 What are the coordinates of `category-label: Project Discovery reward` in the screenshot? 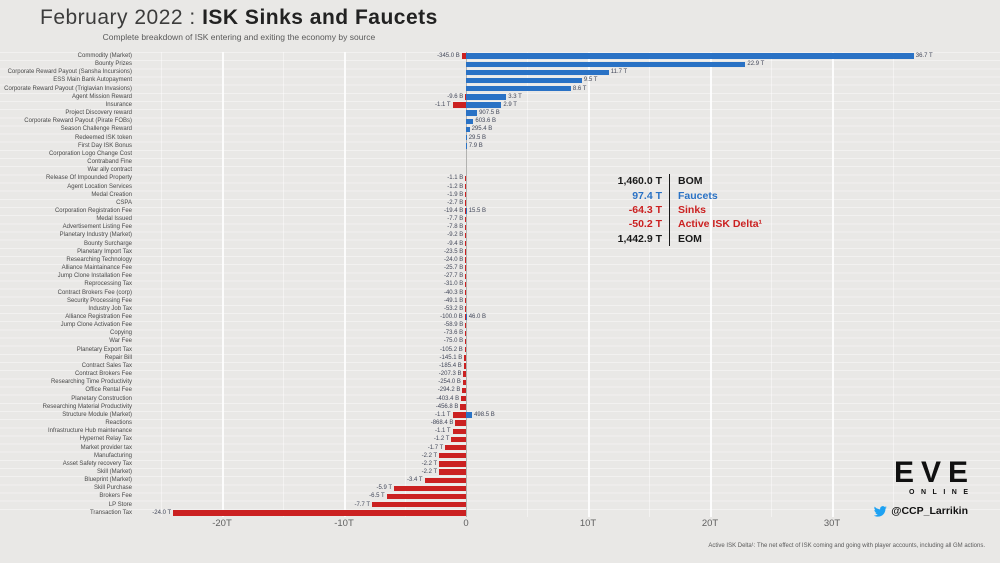 It's located at (98, 113).